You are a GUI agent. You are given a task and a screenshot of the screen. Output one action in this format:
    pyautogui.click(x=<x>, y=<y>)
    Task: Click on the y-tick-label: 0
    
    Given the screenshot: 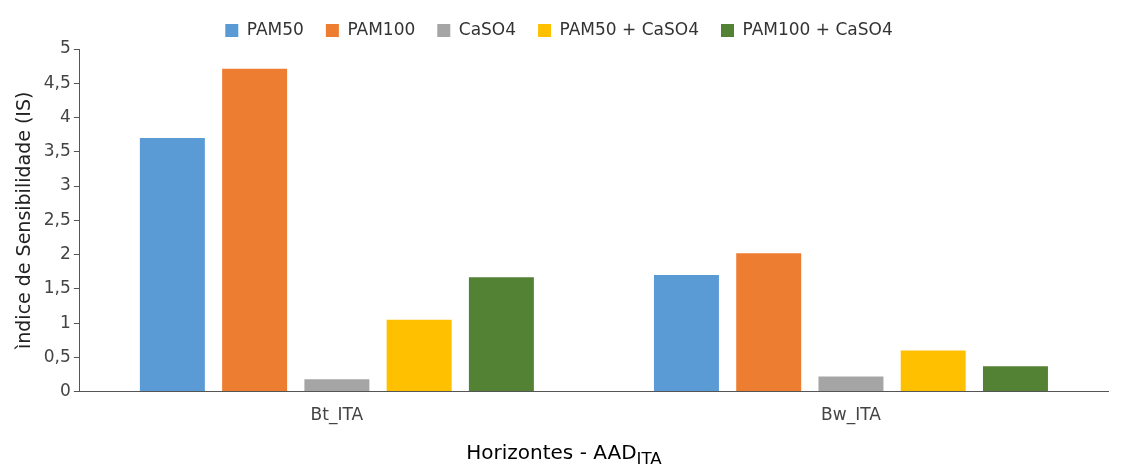 What is the action you would take?
    pyautogui.click(x=65, y=390)
    